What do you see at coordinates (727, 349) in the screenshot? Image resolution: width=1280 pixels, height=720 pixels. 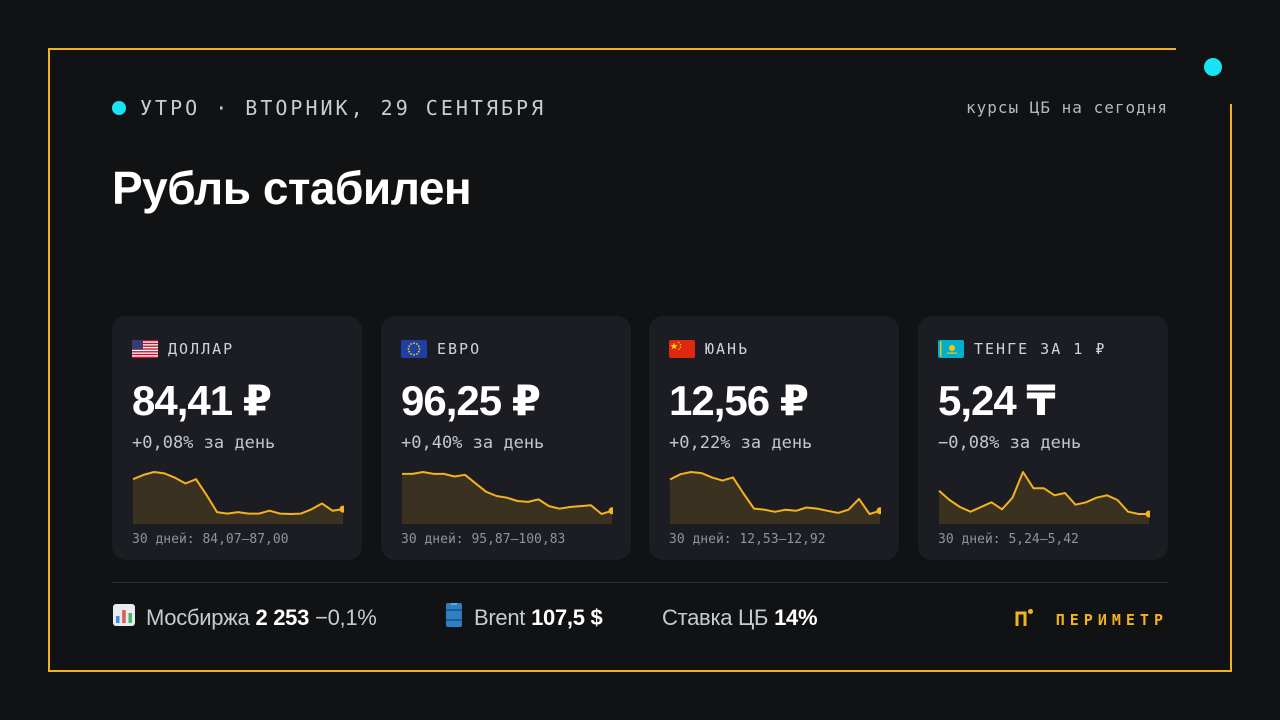 I see `card-name: ЮАНЬ` at bounding box center [727, 349].